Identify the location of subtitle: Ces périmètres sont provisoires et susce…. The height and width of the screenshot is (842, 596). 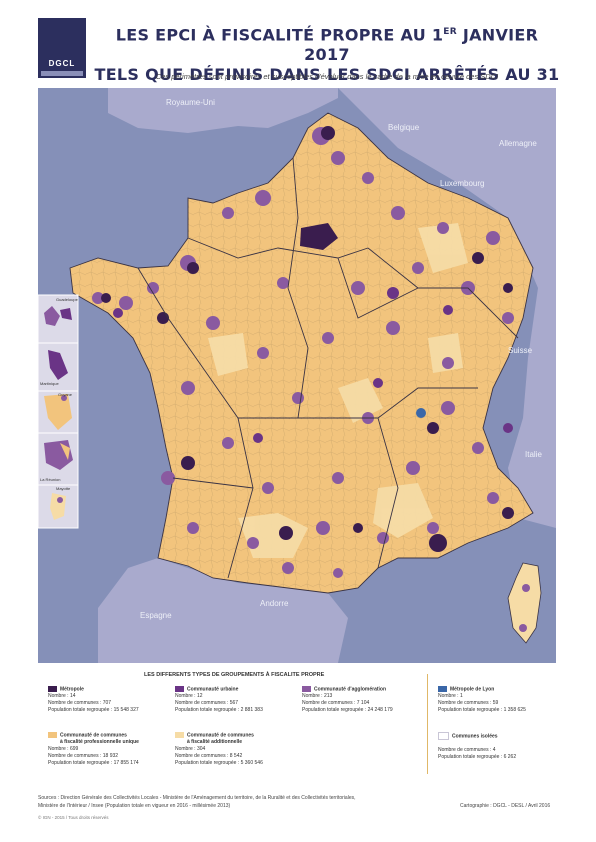
(327, 76).